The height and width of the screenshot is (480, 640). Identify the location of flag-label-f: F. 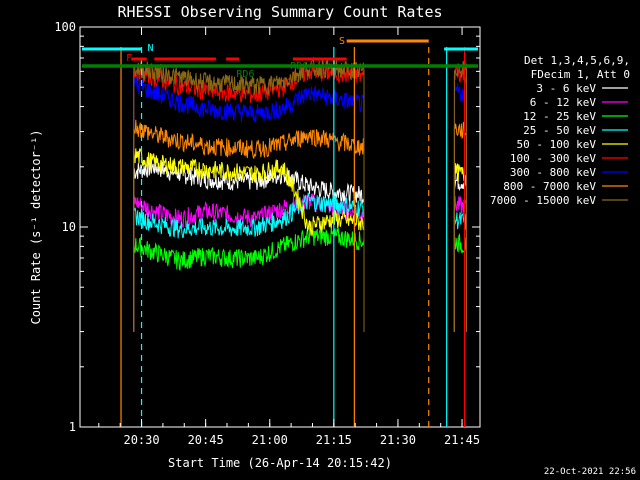
(129, 58).